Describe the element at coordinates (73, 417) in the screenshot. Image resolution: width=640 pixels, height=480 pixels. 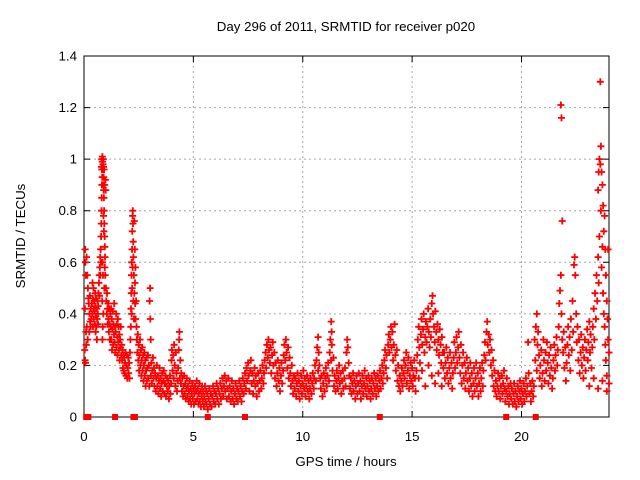
I see `y-tick-label: 0` at that location.